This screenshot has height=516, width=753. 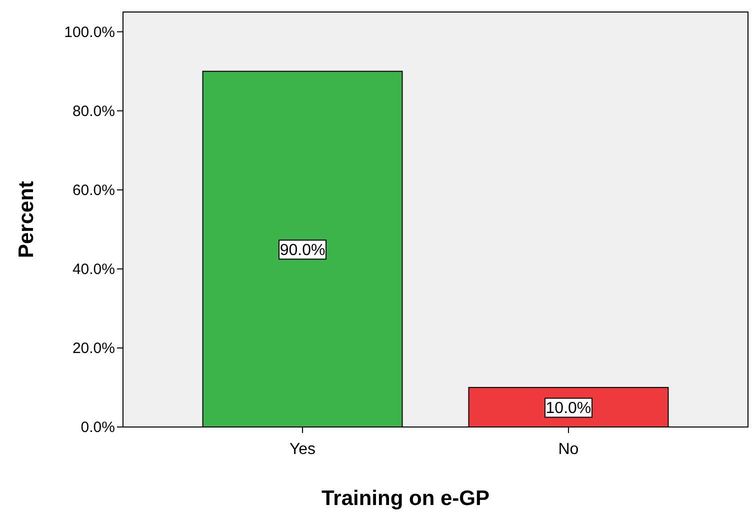 I want to click on x-tick-label: Yes, so click(x=302, y=449).